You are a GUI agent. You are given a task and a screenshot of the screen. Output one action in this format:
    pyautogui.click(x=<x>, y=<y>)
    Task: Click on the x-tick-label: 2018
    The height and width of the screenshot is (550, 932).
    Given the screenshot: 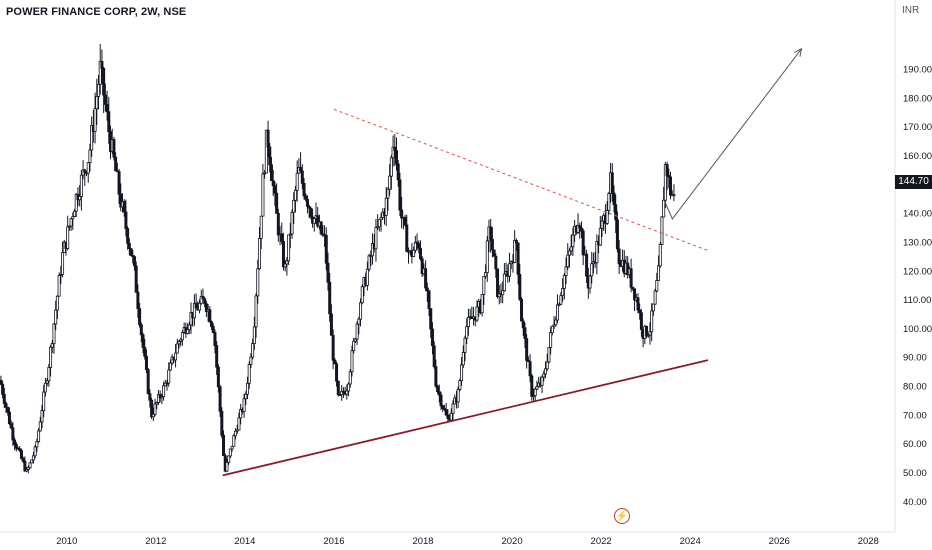 What is the action you would take?
    pyautogui.click(x=422, y=541)
    